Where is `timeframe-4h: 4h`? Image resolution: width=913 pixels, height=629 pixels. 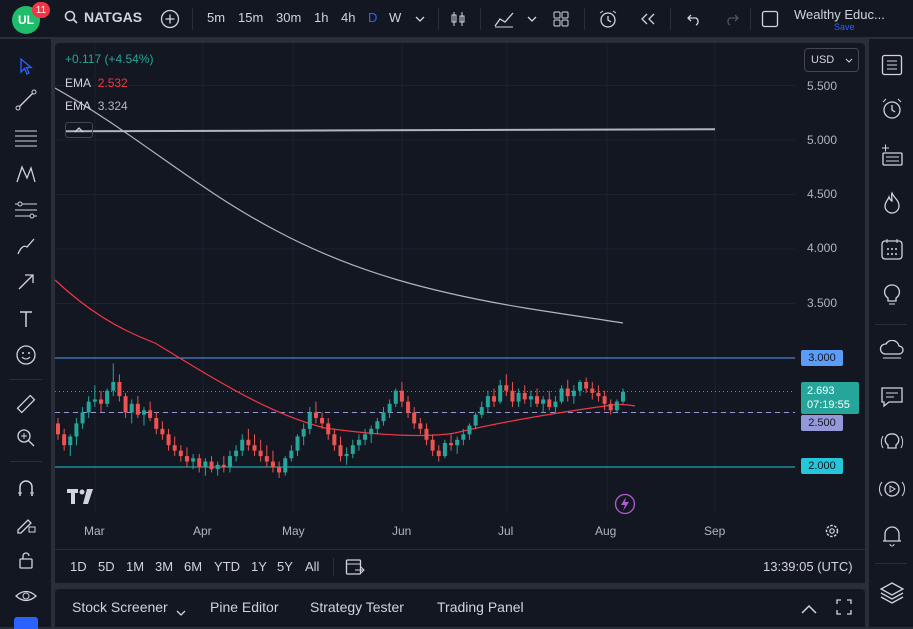 timeframe-4h: 4h is located at coordinates (348, 17).